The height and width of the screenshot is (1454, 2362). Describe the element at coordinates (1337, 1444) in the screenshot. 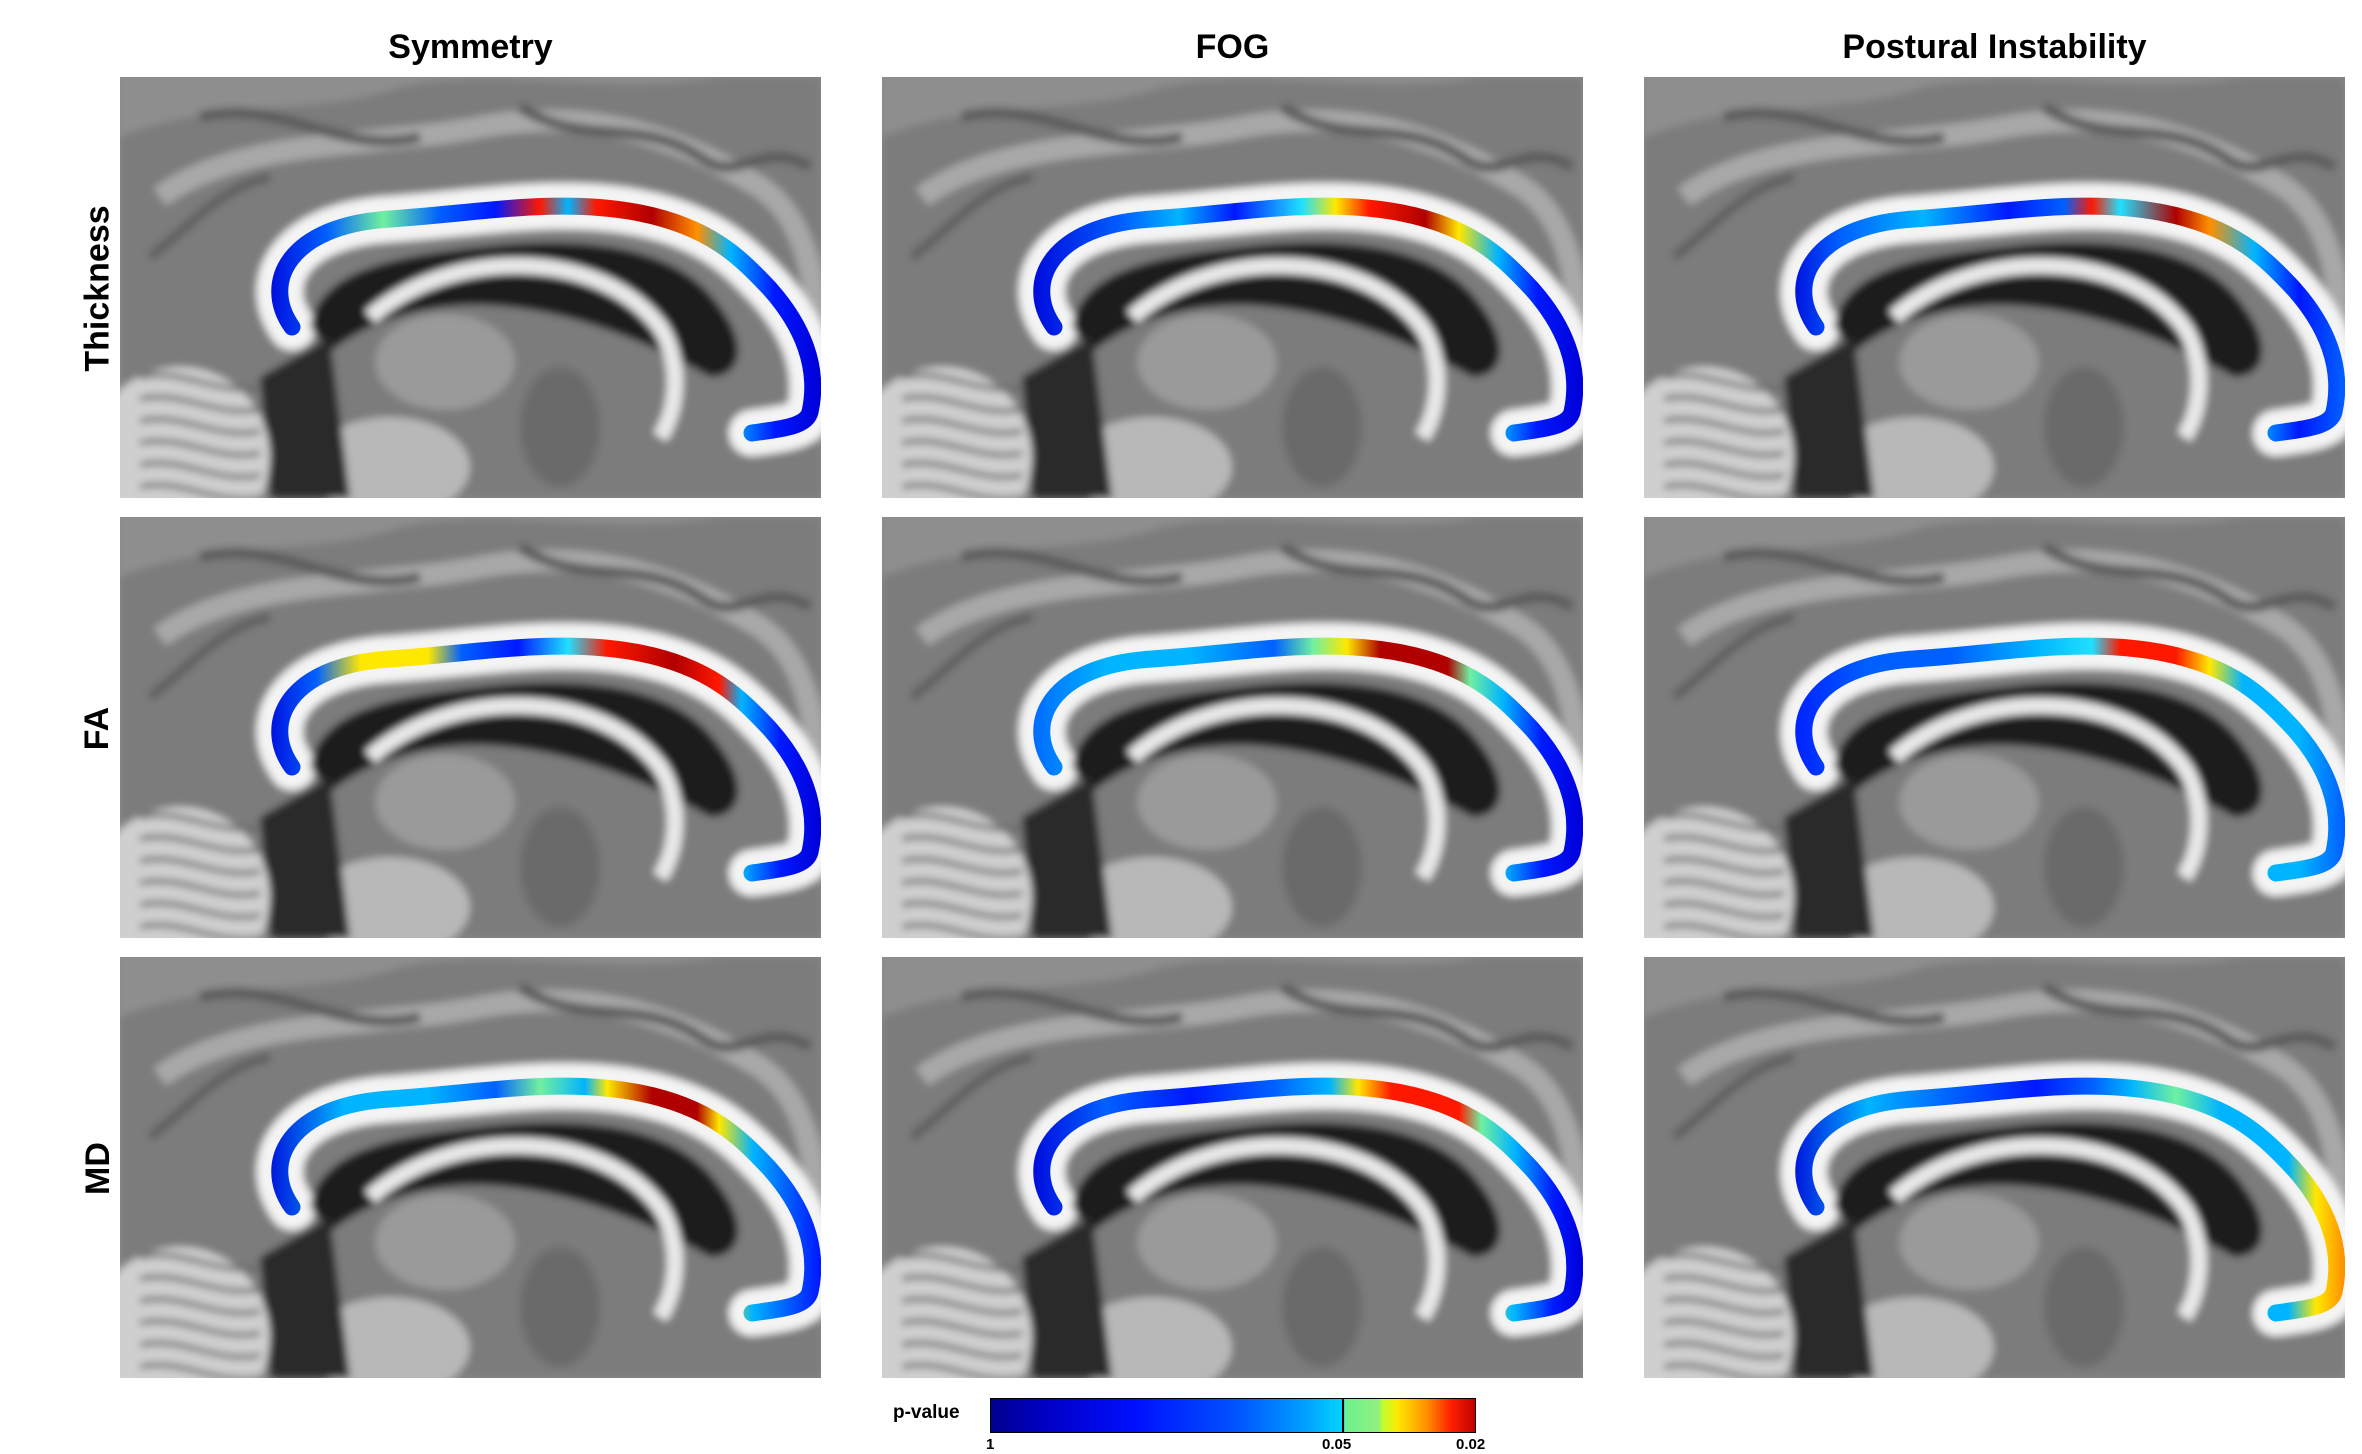

I see `colorbar-tick-005: 0.05` at that location.